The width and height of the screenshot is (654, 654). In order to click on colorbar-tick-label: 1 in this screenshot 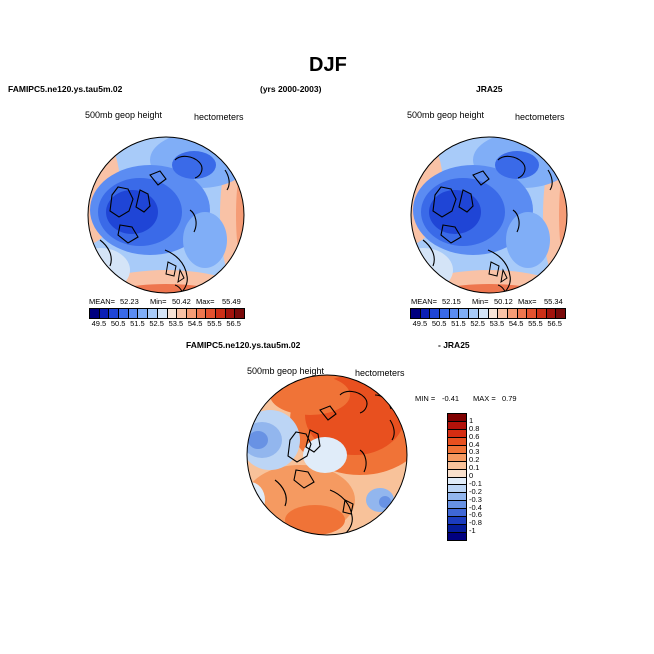, I will do `click(471, 420)`.